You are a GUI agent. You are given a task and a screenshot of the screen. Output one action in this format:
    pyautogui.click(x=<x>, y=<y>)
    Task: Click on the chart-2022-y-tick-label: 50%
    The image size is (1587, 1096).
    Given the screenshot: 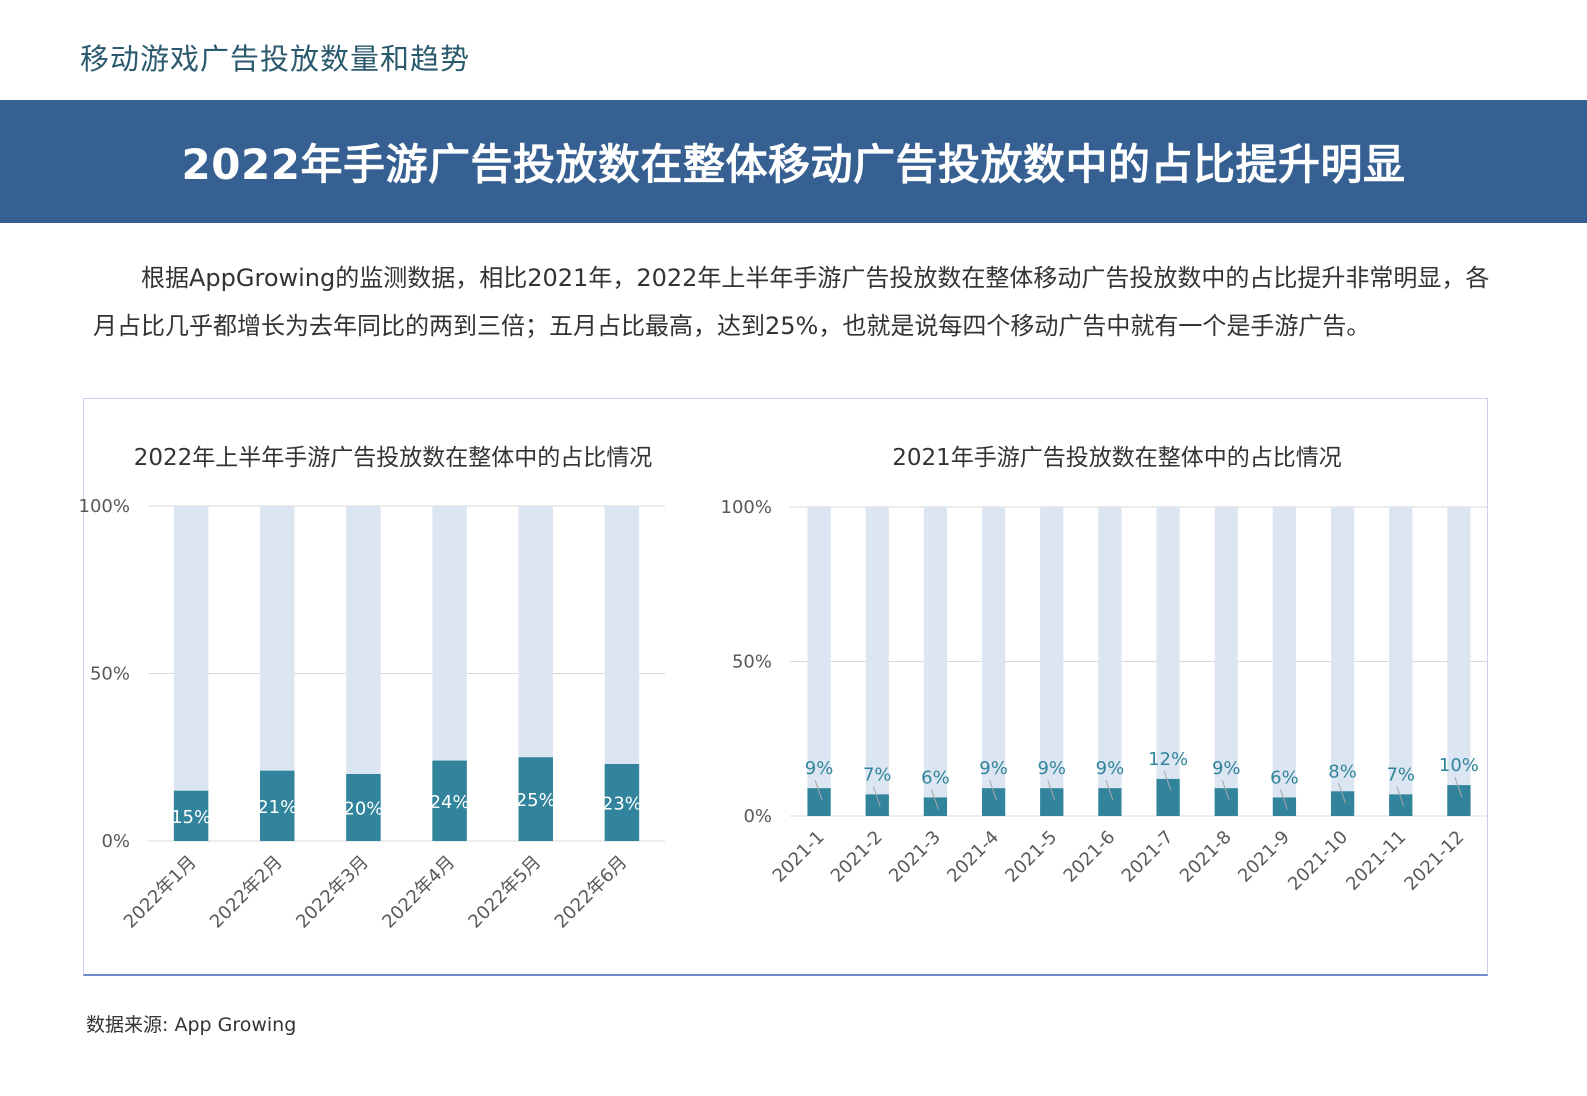 What is the action you would take?
    pyautogui.click(x=110, y=674)
    